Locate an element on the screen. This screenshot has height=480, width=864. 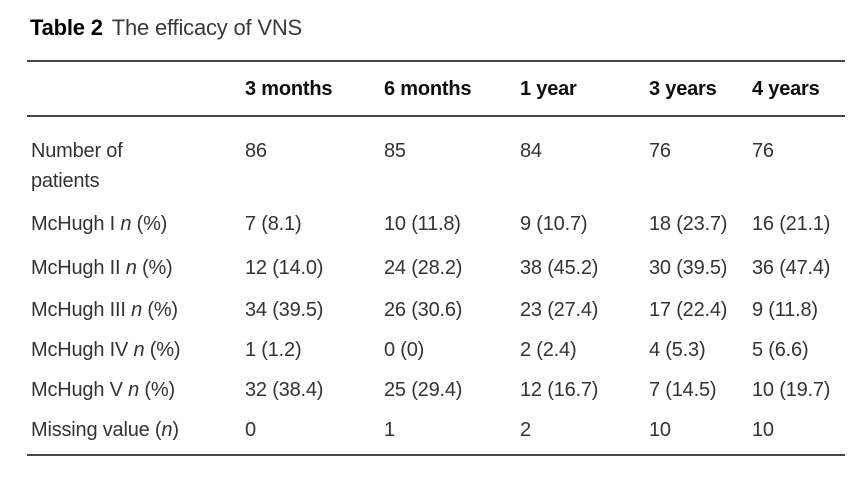
table-caption-text: The efficacy of VNS is located at coordinates (206, 27).